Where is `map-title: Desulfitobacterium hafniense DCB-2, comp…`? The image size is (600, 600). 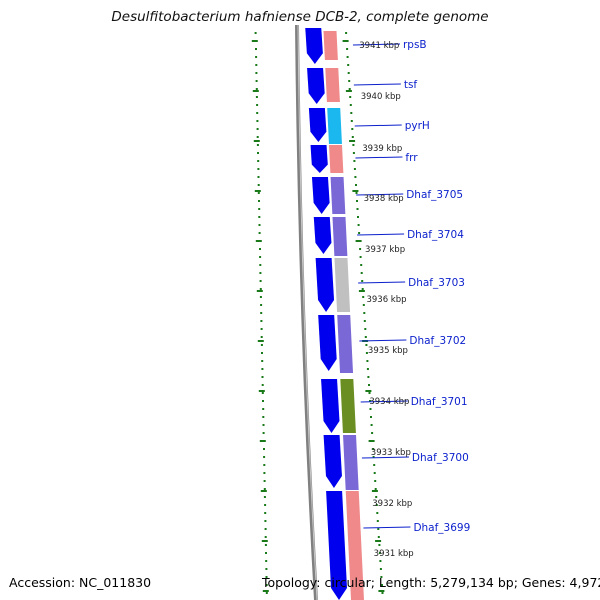 map-title: Desulfitobacterium hafniense DCB-2, comp… is located at coordinates (300, 17).